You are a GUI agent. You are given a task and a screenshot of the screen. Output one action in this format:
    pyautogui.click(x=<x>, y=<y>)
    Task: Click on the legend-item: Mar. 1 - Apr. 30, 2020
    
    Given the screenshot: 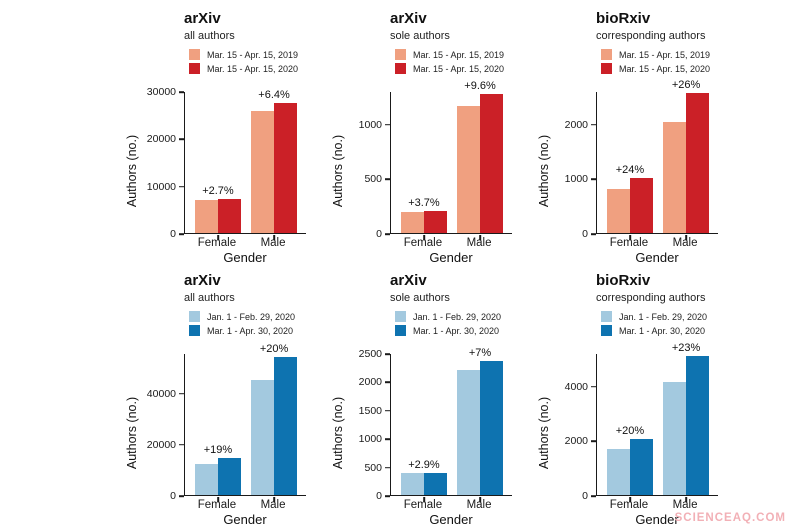 What is the action you would take?
    pyautogui.click(x=466, y=331)
    